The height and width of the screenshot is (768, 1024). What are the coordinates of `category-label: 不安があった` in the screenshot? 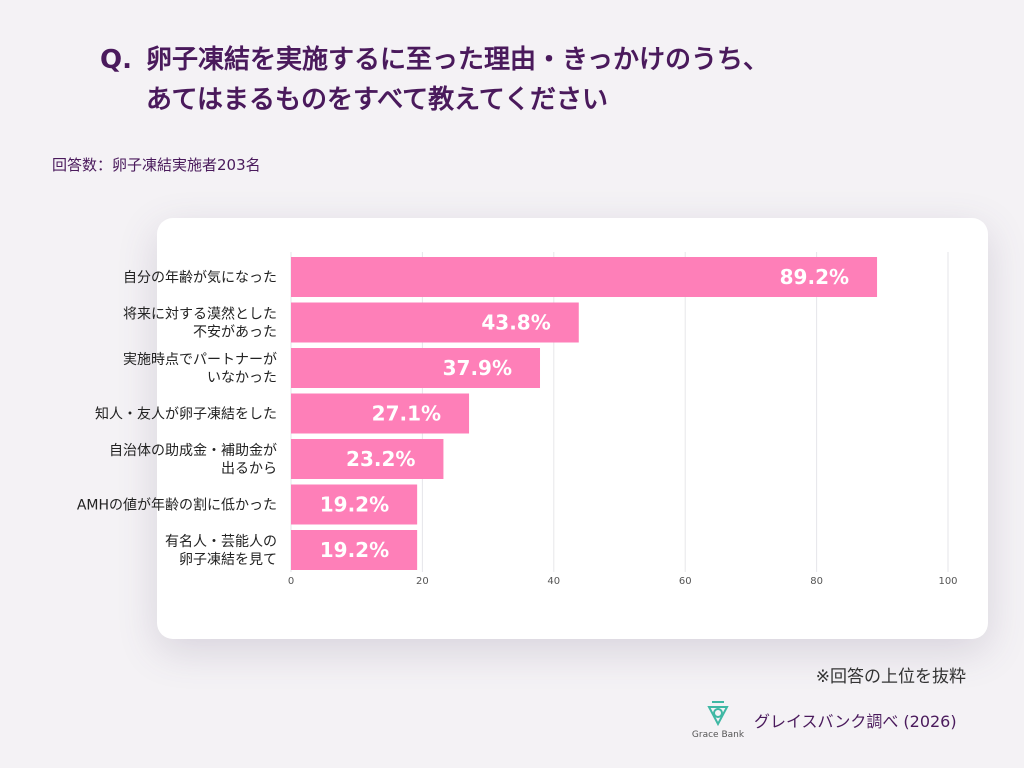 It's located at (235, 333).